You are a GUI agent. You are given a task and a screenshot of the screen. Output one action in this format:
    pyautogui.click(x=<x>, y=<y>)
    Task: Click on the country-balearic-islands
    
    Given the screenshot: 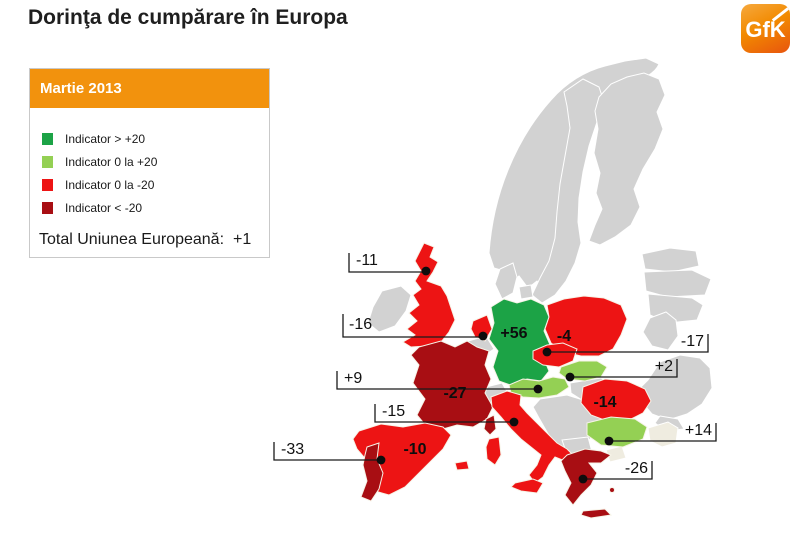 What is the action you would take?
    pyautogui.click(x=462, y=465)
    